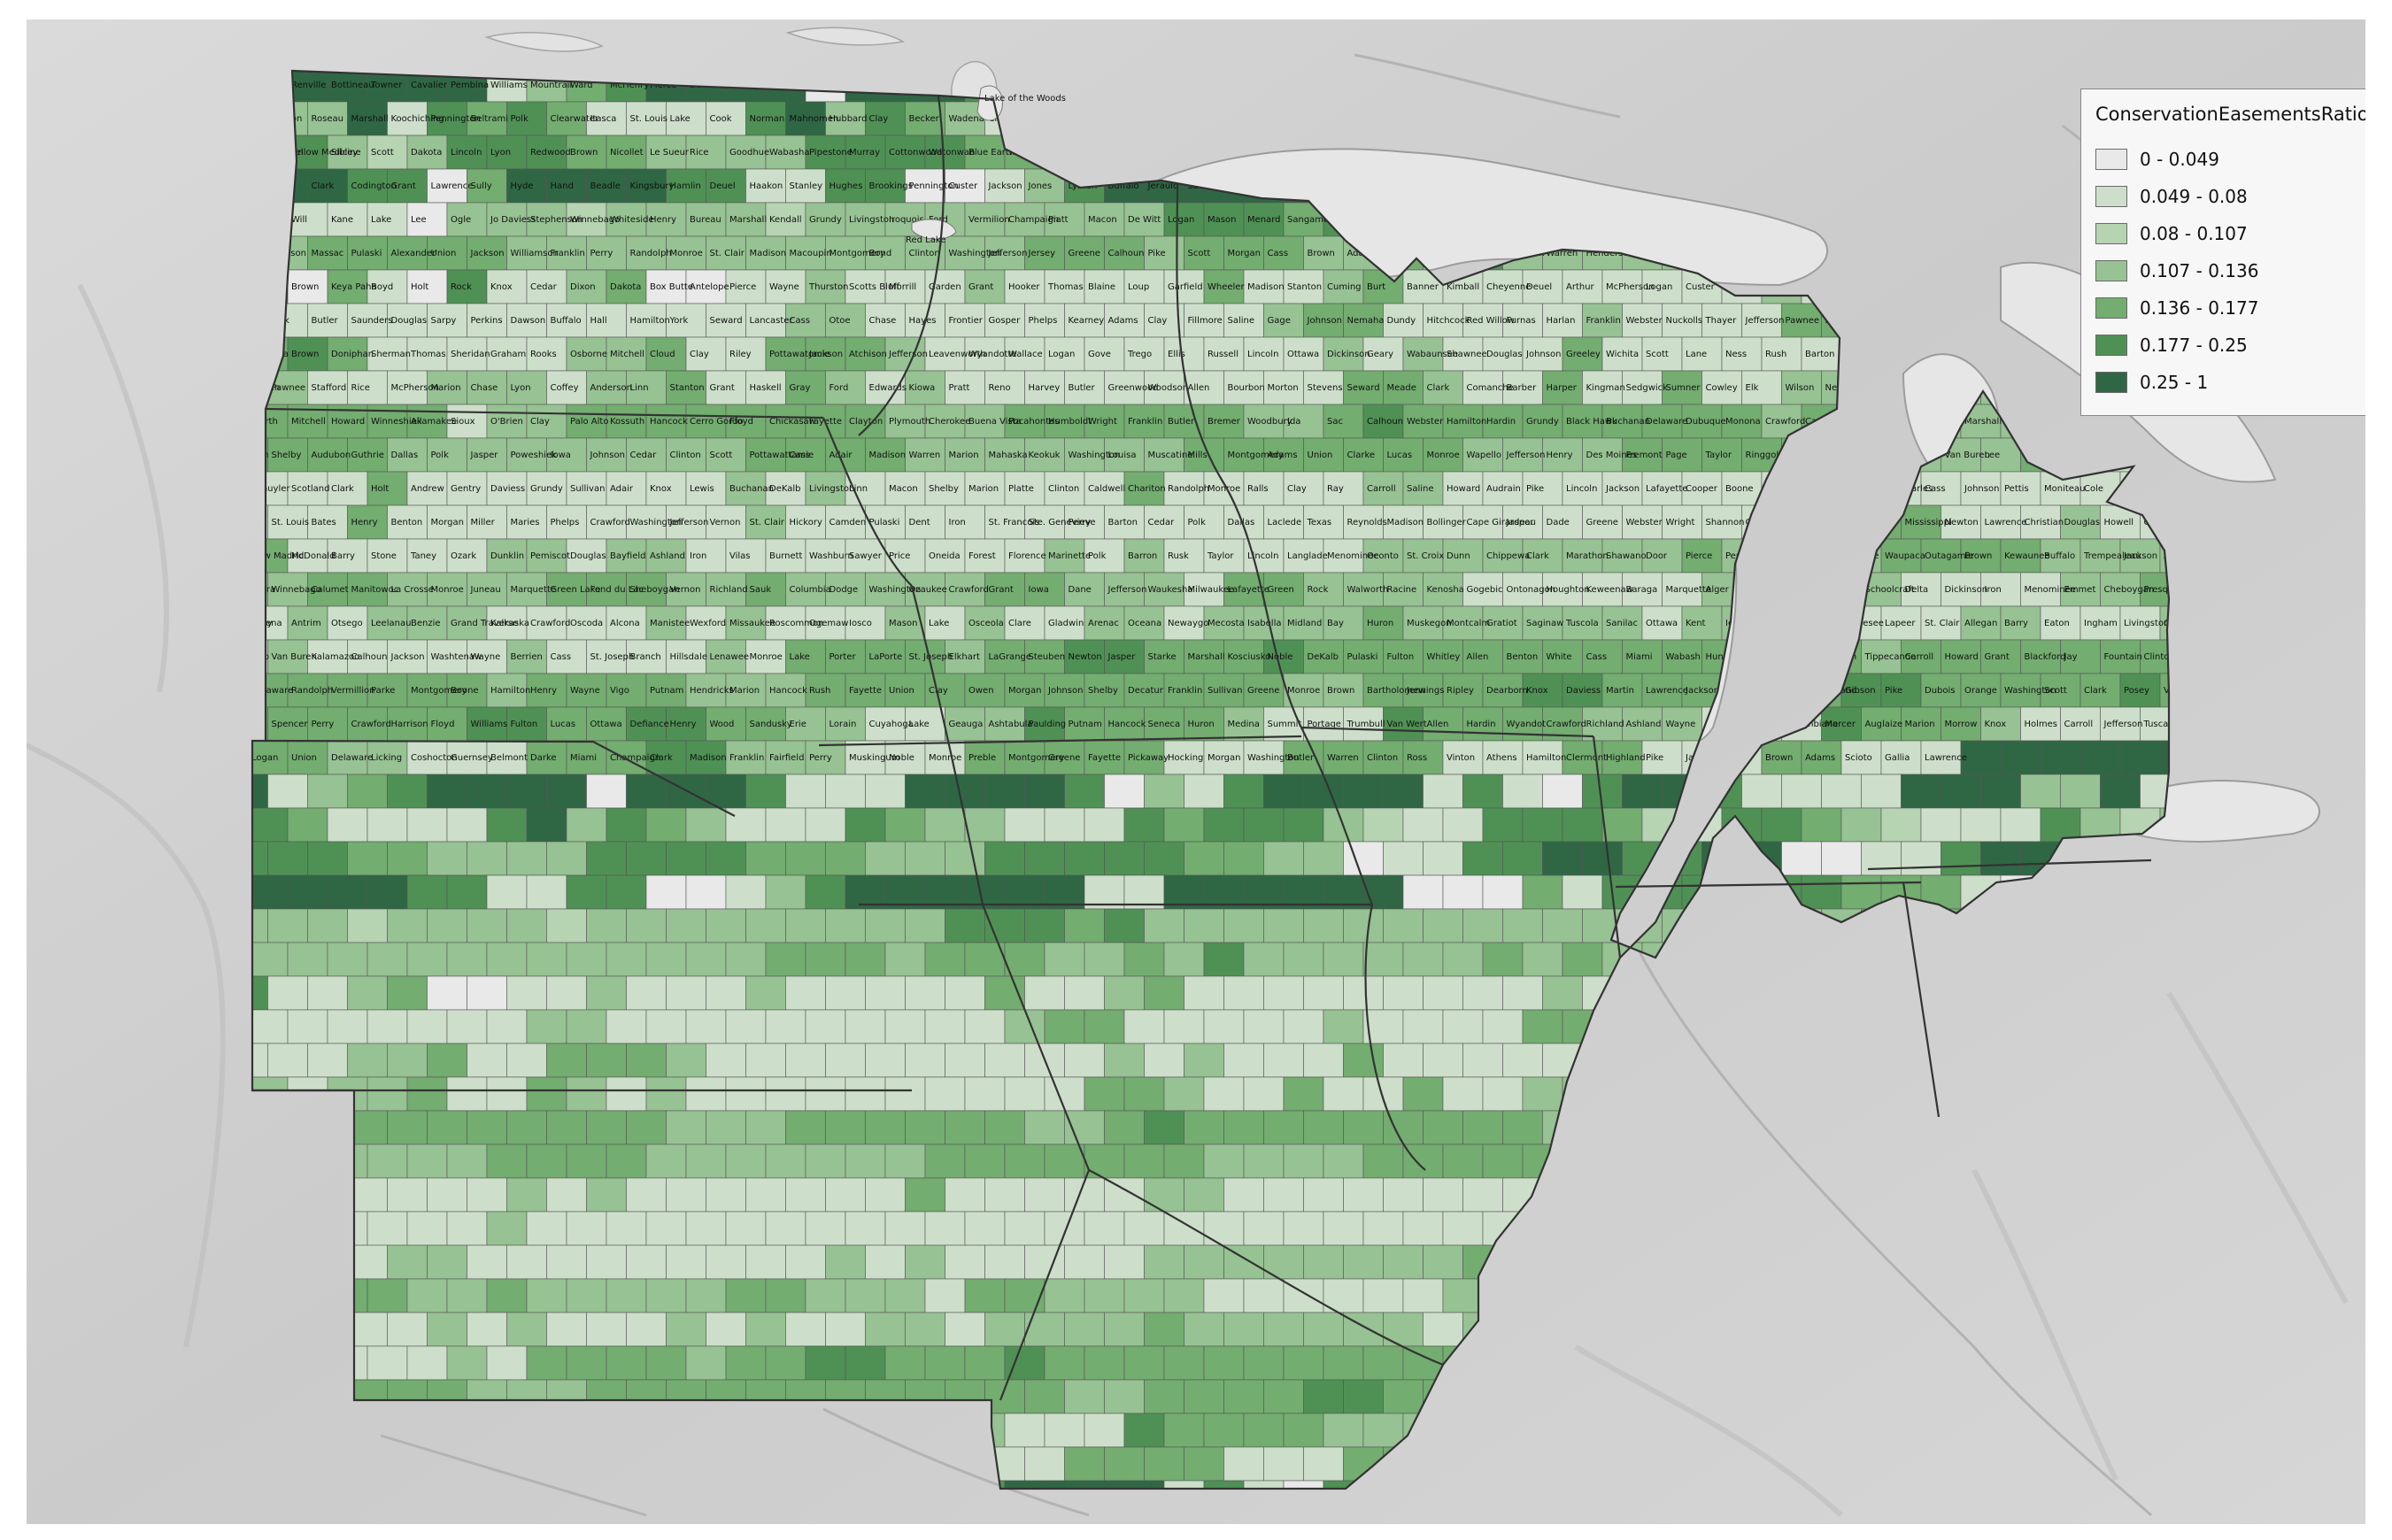 This screenshot has height=1540, width=2392. I want to click on county-label: Elk, so click(1752, 388).